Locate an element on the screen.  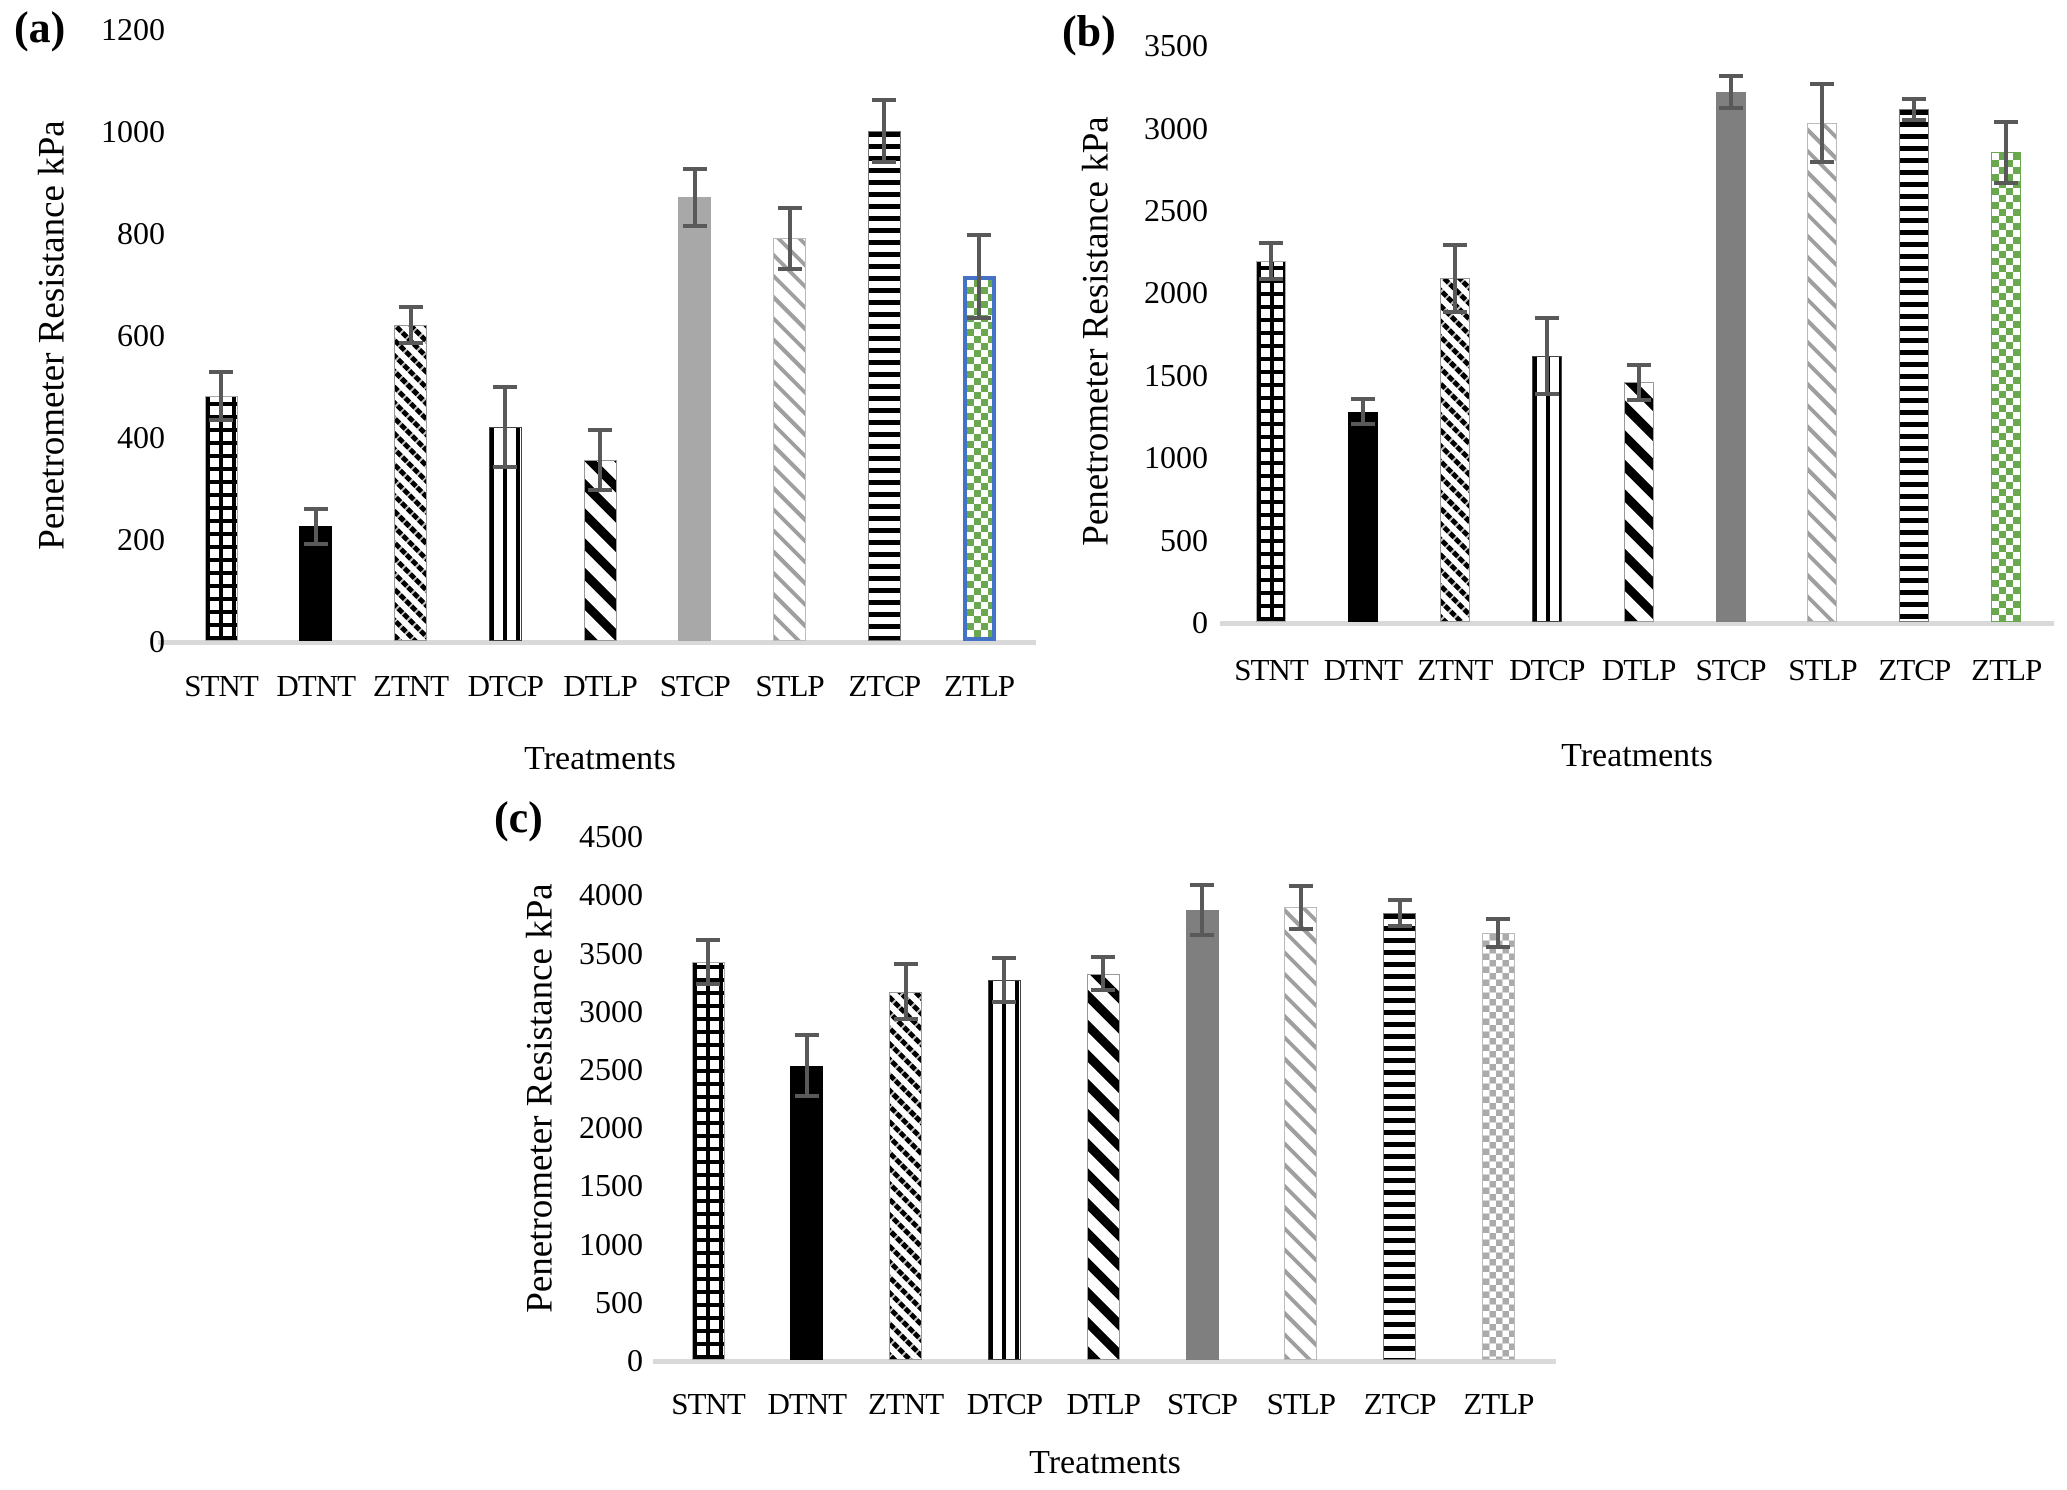
bar-ztcp is located at coordinates (1400, 1136).